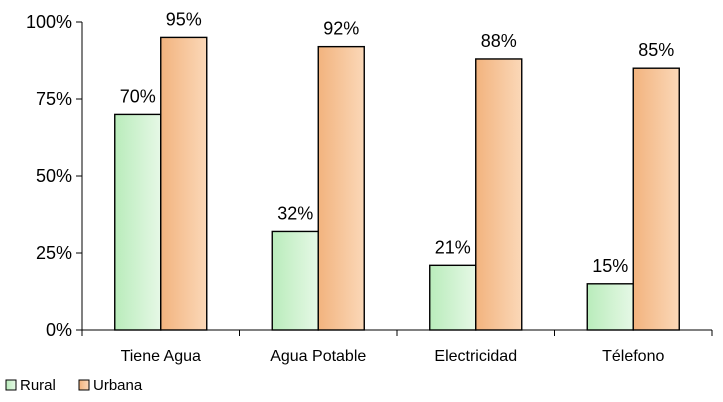  What do you see at coordinates (610, 266) in the screenshot?
I see `data-label-rural: 15%` at bounding box center [610, 266].